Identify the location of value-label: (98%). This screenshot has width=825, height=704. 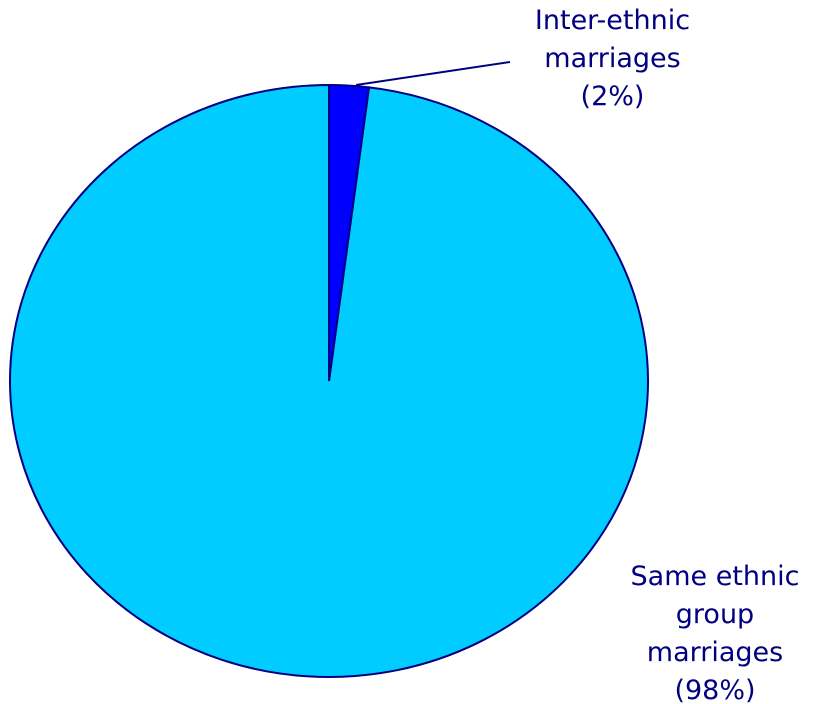
(715, 689).